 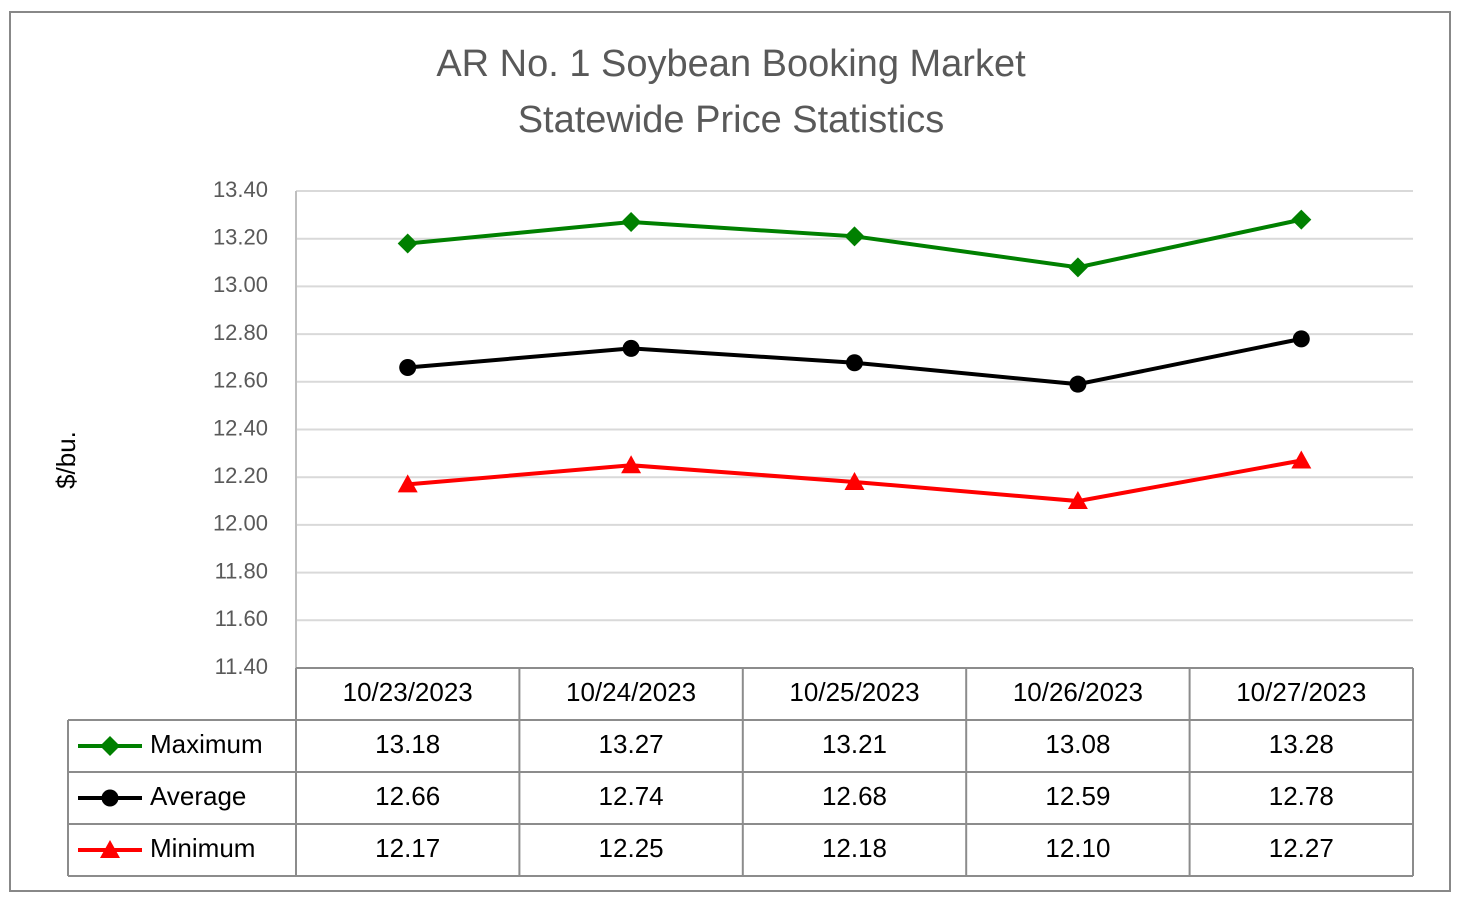 I want to click on data-label: 12.59, so click(x=1077, y=796).